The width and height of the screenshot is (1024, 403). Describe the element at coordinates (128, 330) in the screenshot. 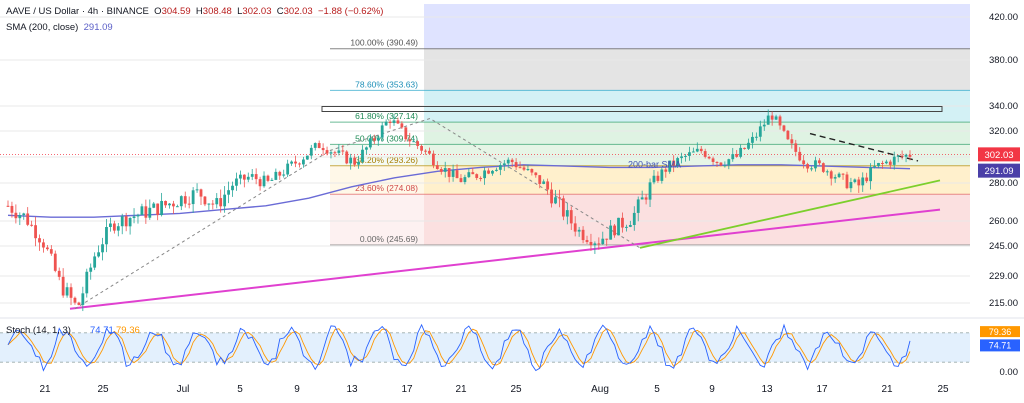

I see `stoch-d-value: 79.36` at that location.